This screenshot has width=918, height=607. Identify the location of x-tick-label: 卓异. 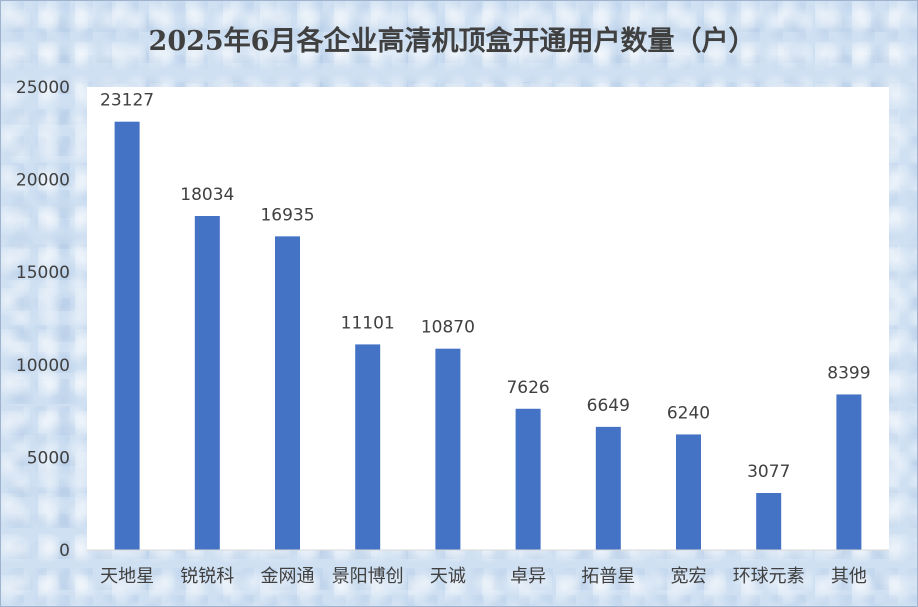
(528, 576).